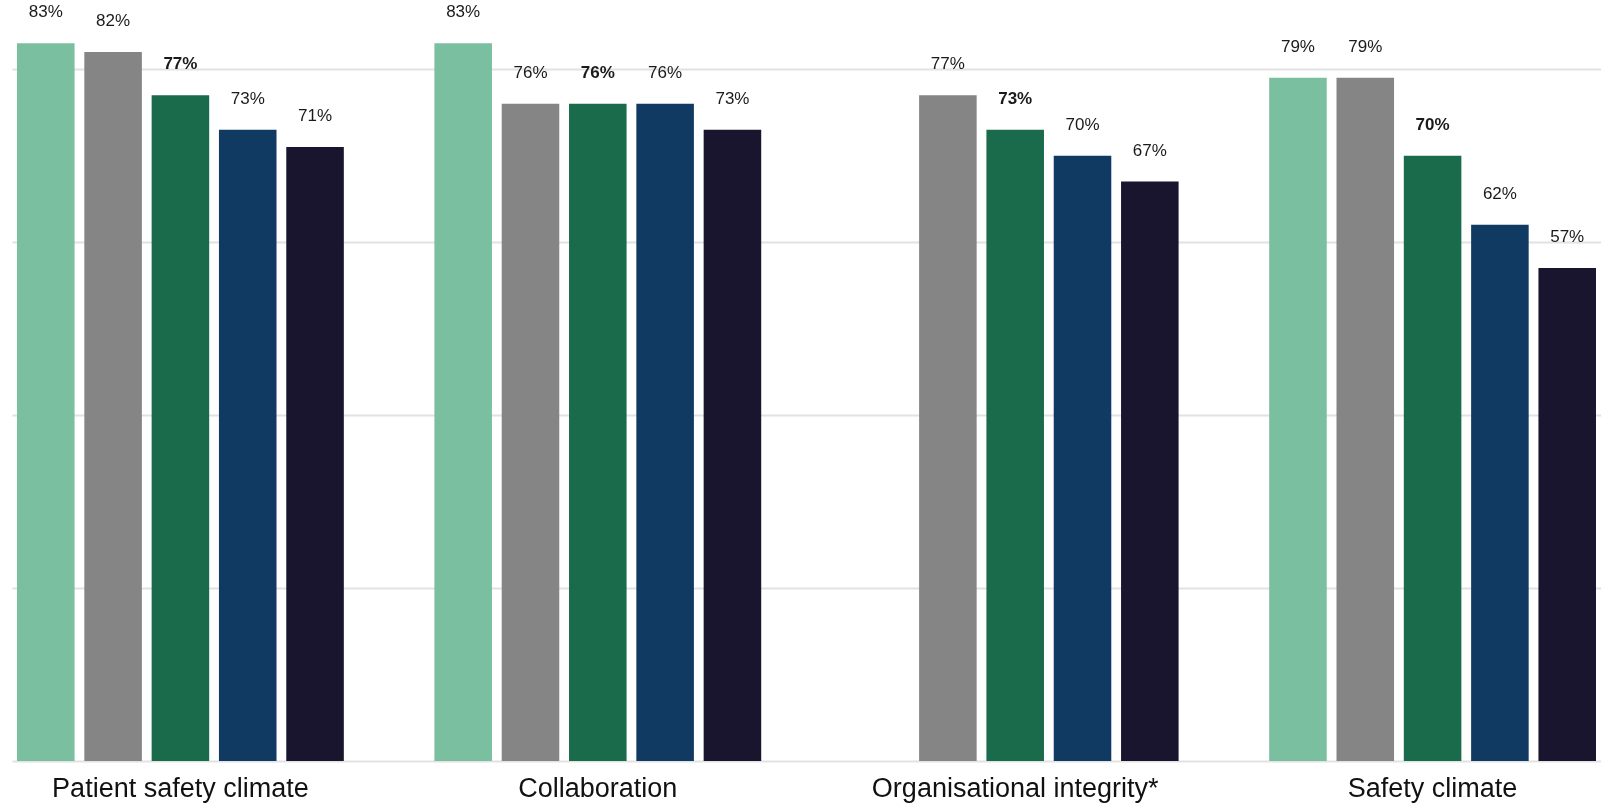 Image resolution: width=1601 pixels, height=807 pixels. Describe the element at coordinates (1499, 193) in the screenshot. I see `data-label: 62%` at that location.